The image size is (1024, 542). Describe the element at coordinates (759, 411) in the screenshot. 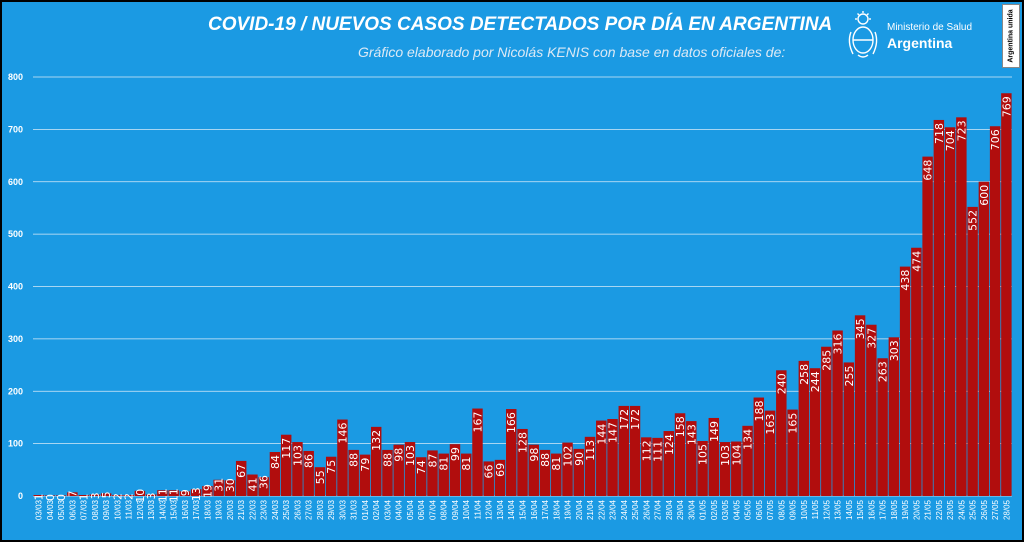

I see `data-label: 188` at that location.